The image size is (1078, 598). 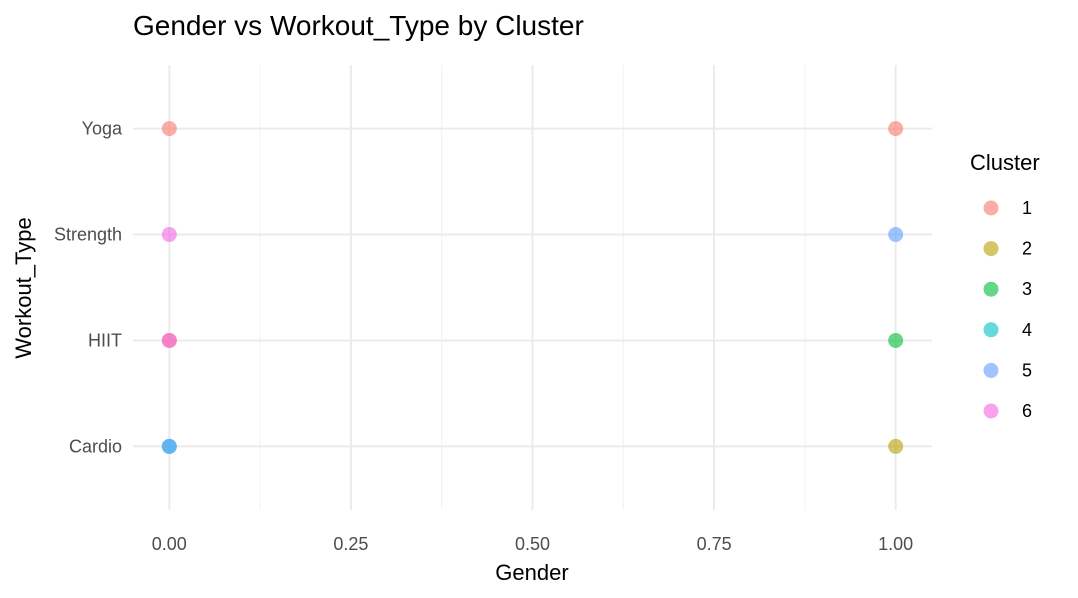 I want to click on x-axis-title: Gender, so click(x=531, y=572).